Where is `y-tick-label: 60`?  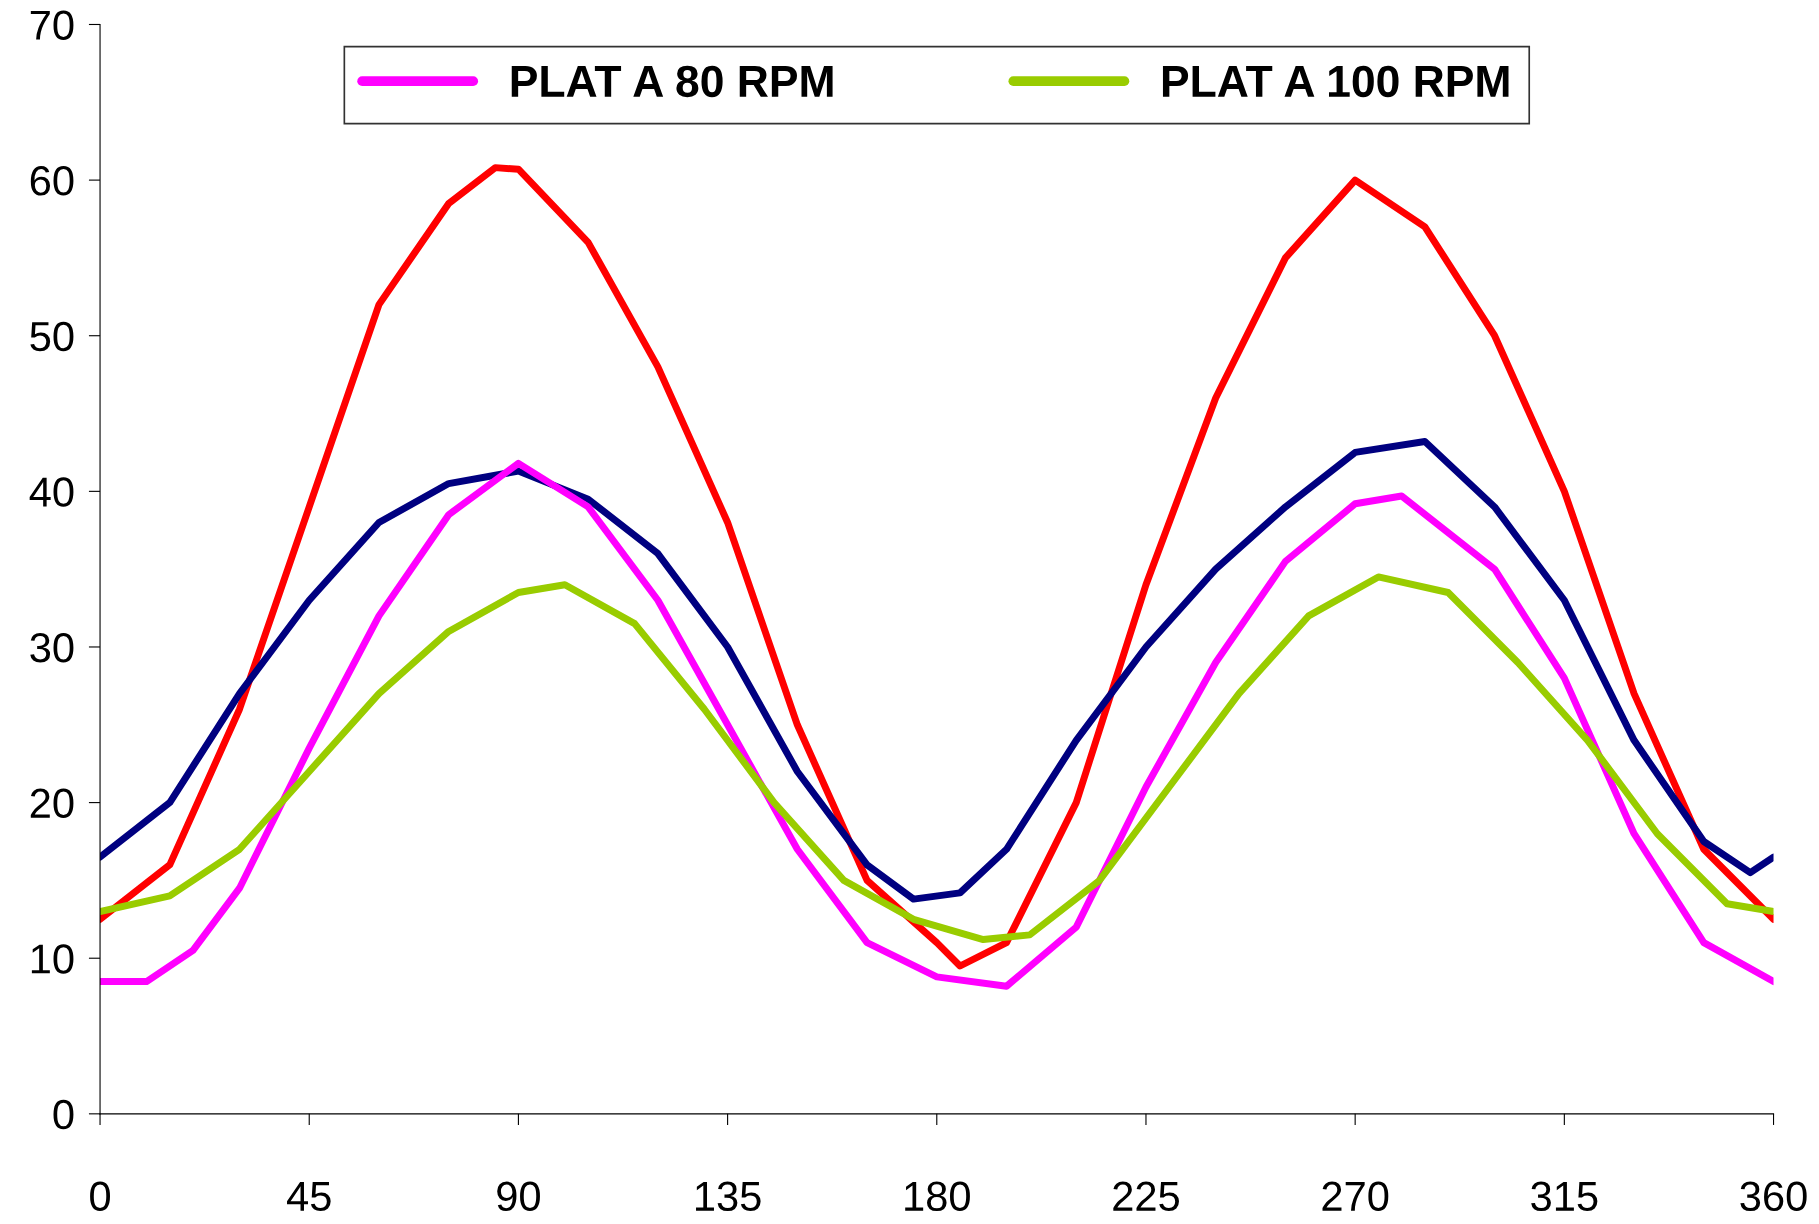
y-tick-label: 60 is located at coordinates (52, 181).